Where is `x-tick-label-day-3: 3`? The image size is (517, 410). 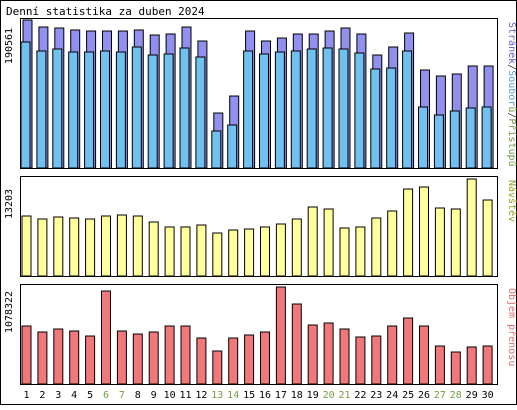 x-tick-label-day-3: 3 is located at coordinates (58, 395).